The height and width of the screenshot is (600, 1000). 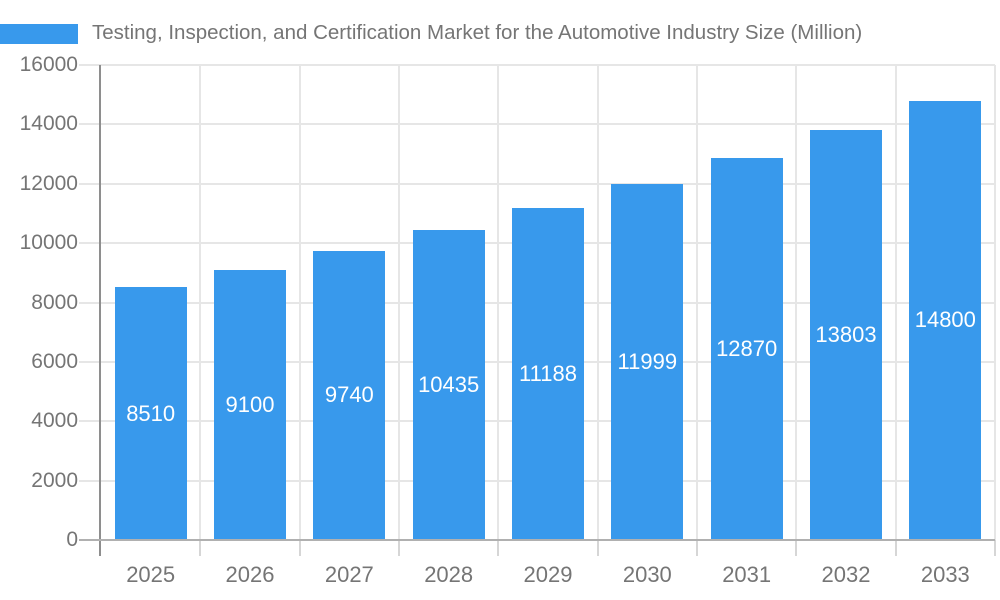 What do you see at coordinates (151, 574) in the screenshot?
I see `x-axis-label: 2025` at bounding box center [151, 574].